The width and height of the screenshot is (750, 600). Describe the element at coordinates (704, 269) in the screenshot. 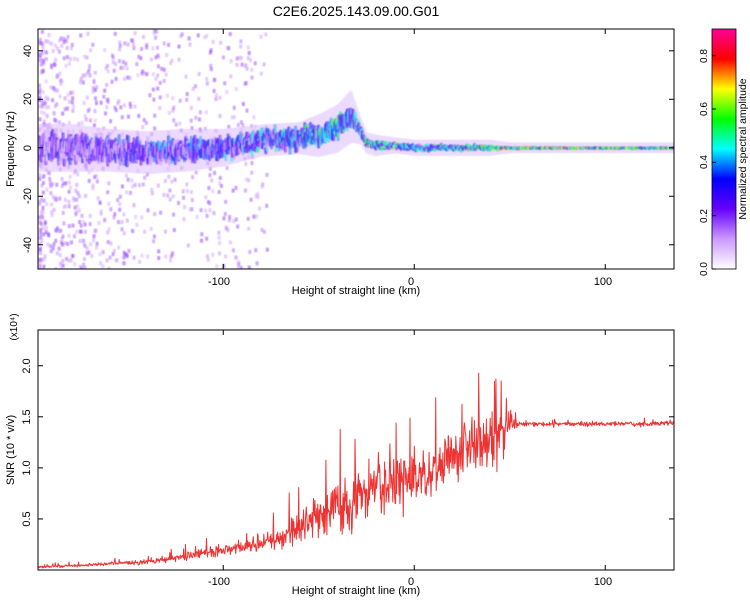

I see `colorbar-tick-label: 0.0` at that location.